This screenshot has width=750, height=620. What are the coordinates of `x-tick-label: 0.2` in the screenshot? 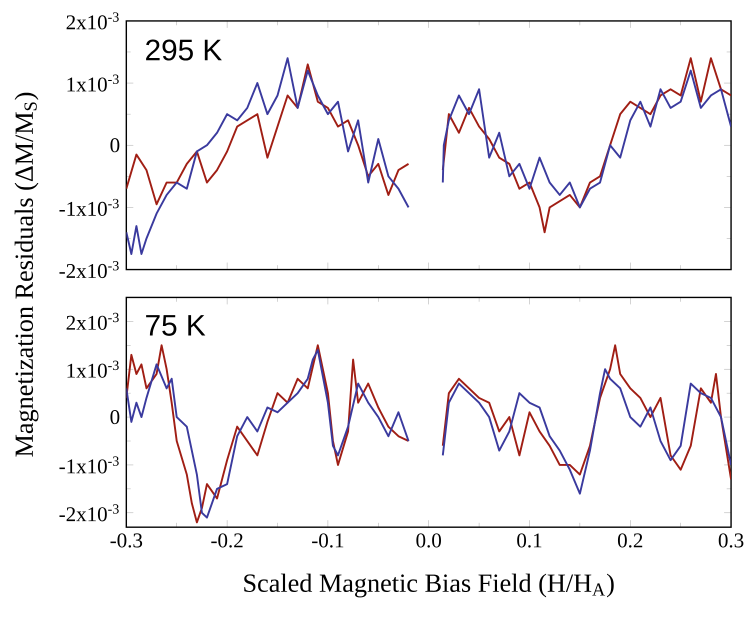 It's located at (630, 540).